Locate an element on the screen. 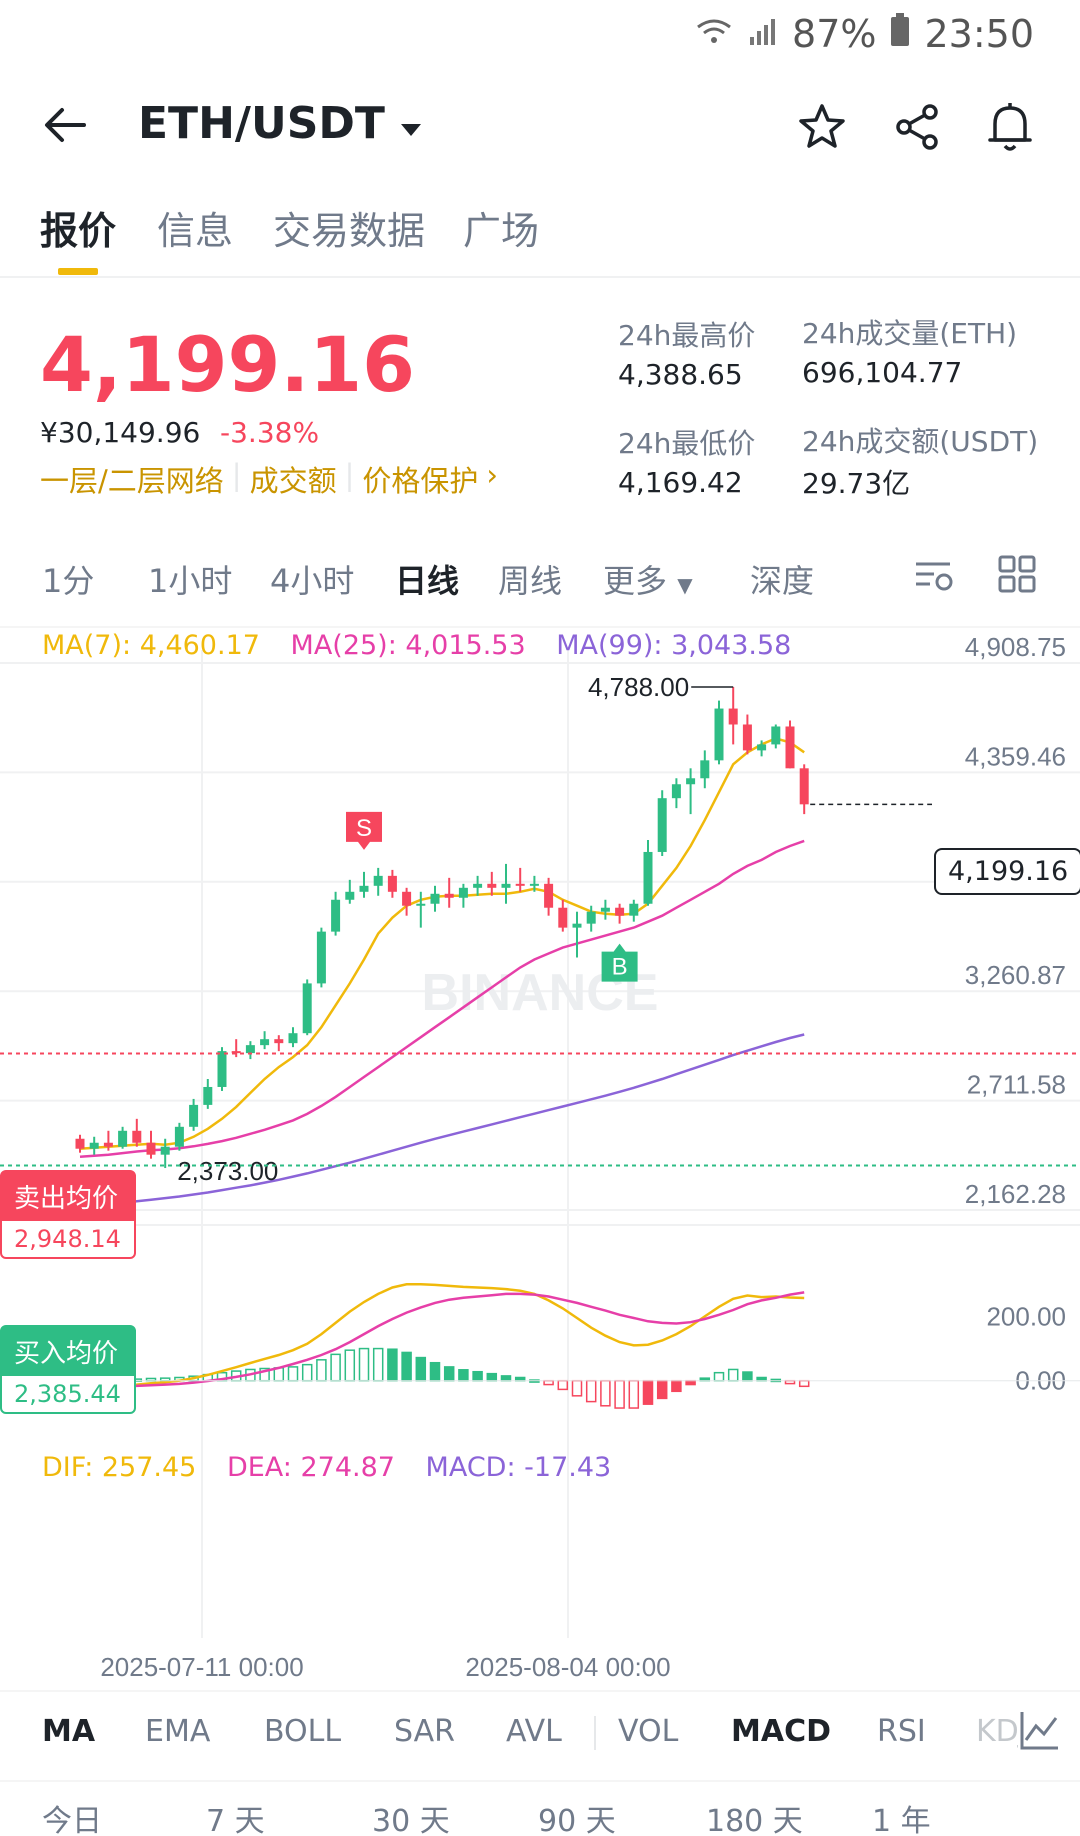 This screenshot has height=1836, width=1080. tag-row: 一层/二层网络 | 成交额 | 价格保护 › is located at coordinates (269, 479).